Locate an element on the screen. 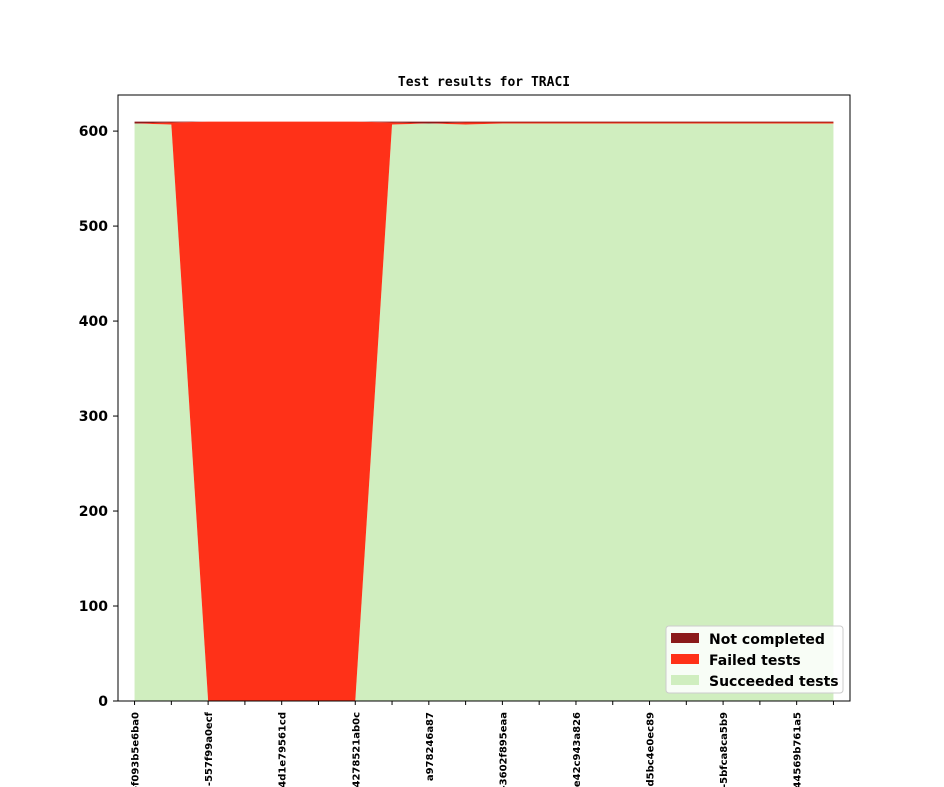 This screenshot has height=787, width=944. y-tick-label-3: 300 is located at coordinates (93, 417).